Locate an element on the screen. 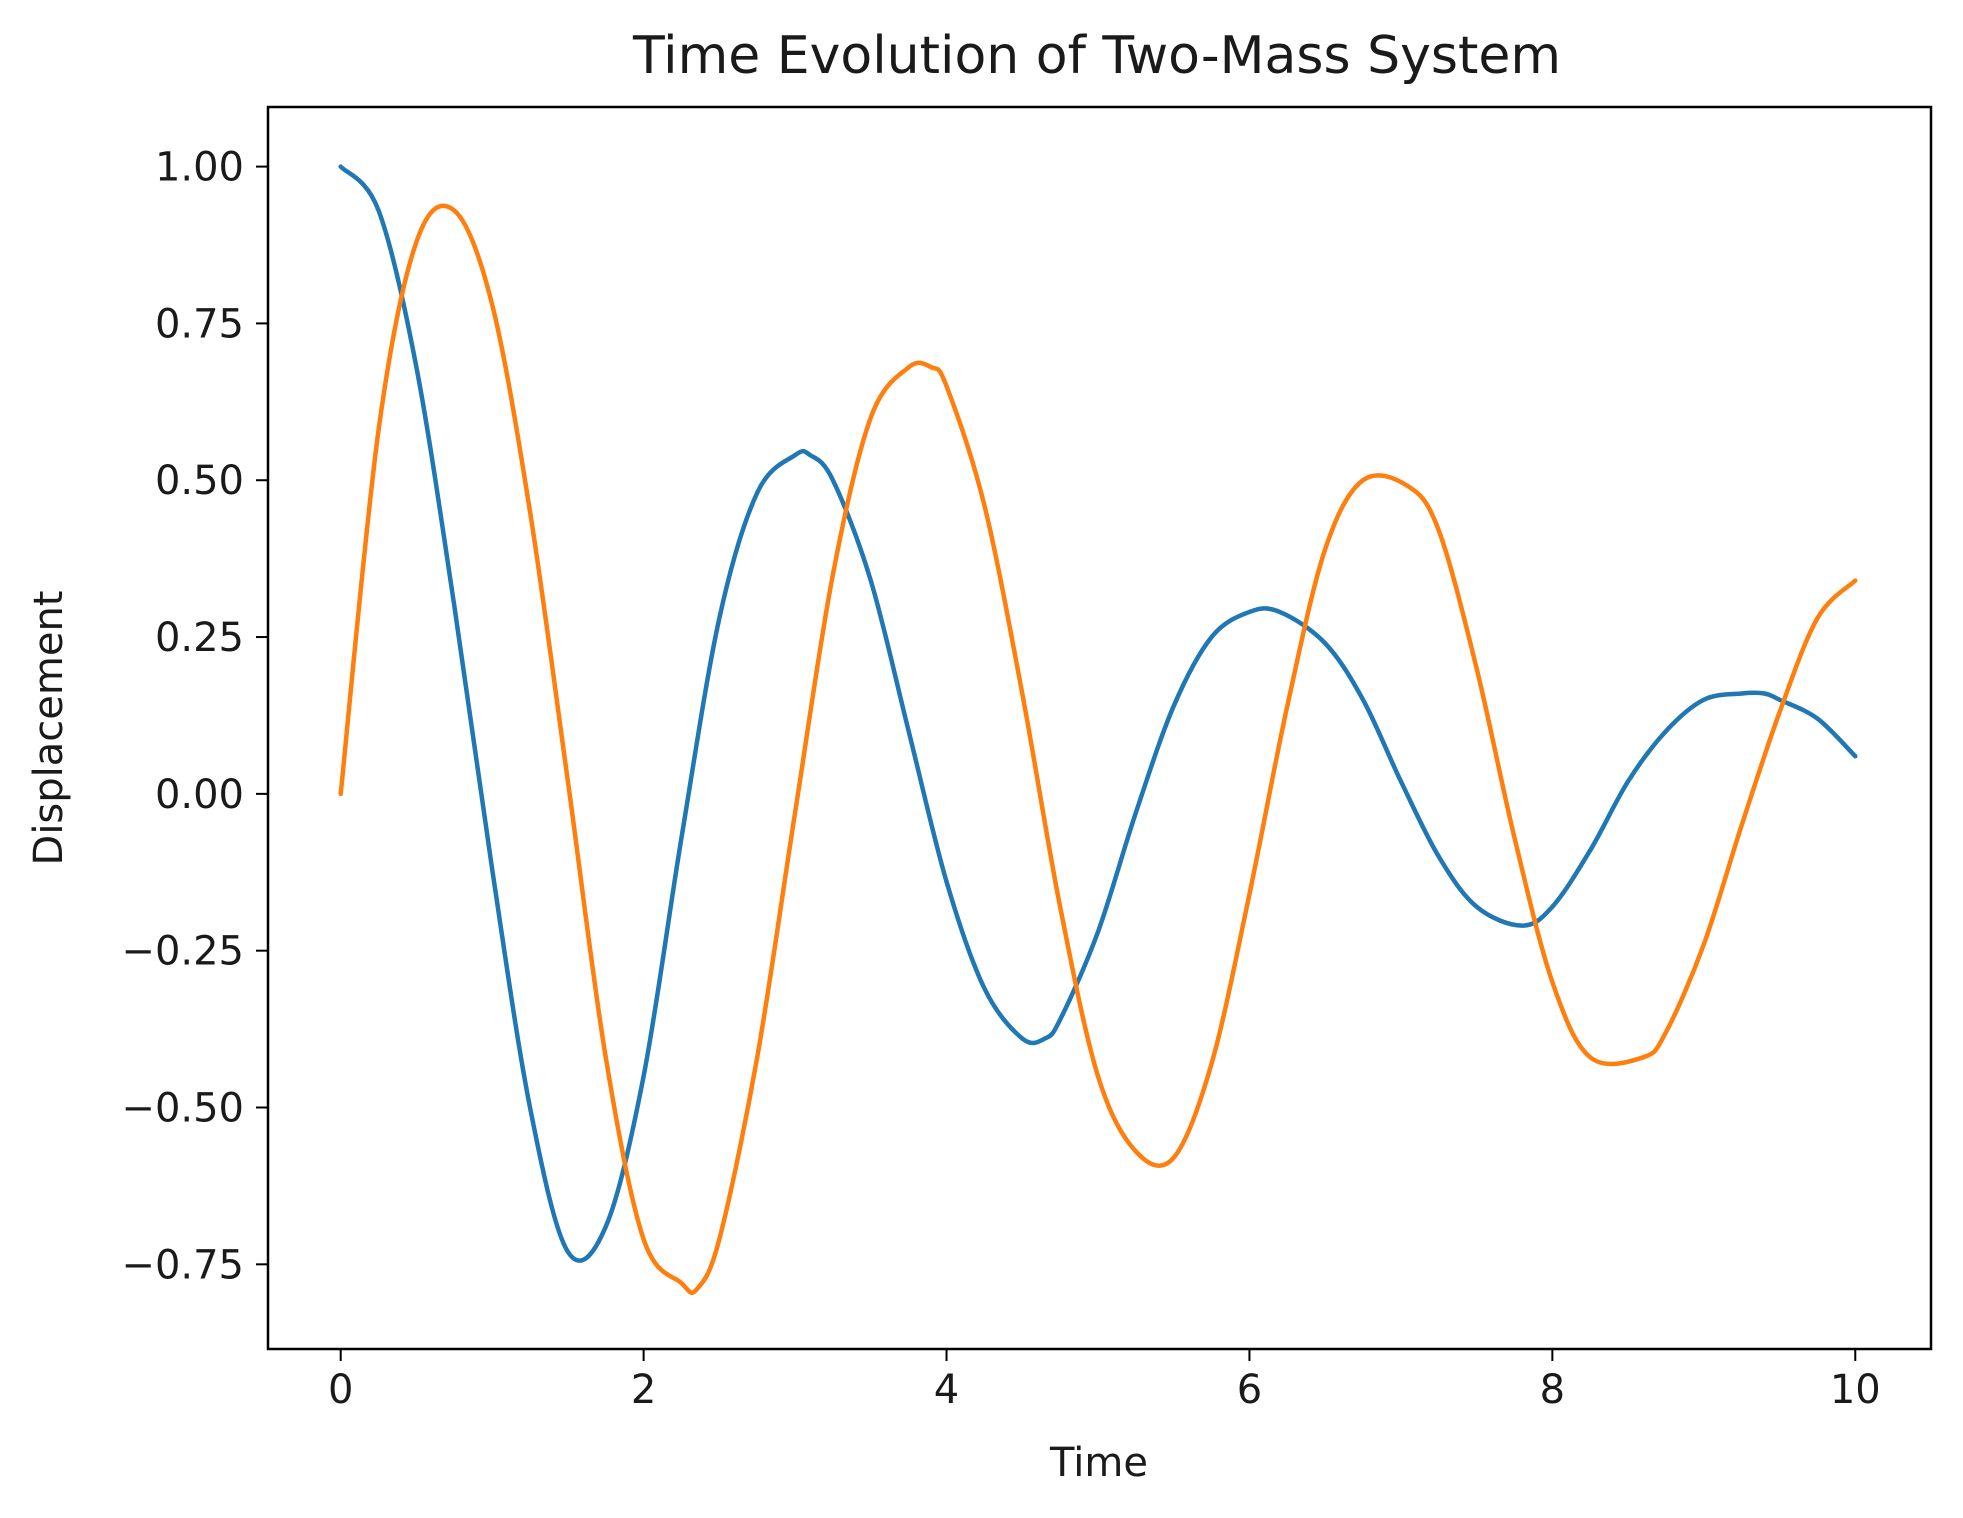 The image size is (1963, 1518). y-tick-label: 1.00 is located at coordinates (199, 168).